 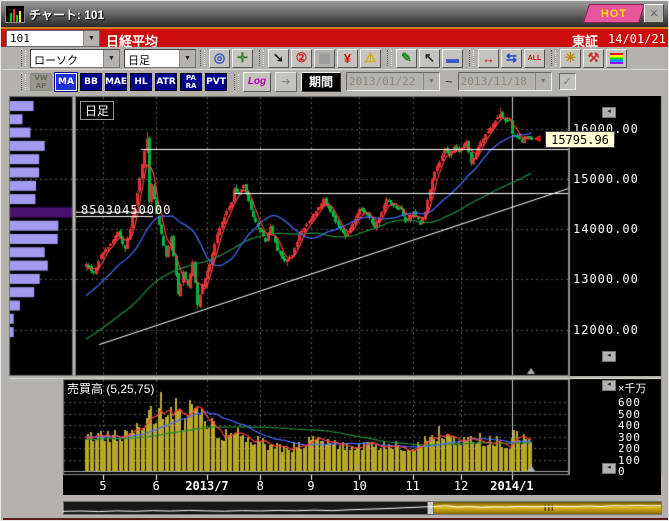 What do you see at coordinates (606, 179) in the screenshot?
I see `price-axis-tick: 15000.00` at bounding box center [606, 179].